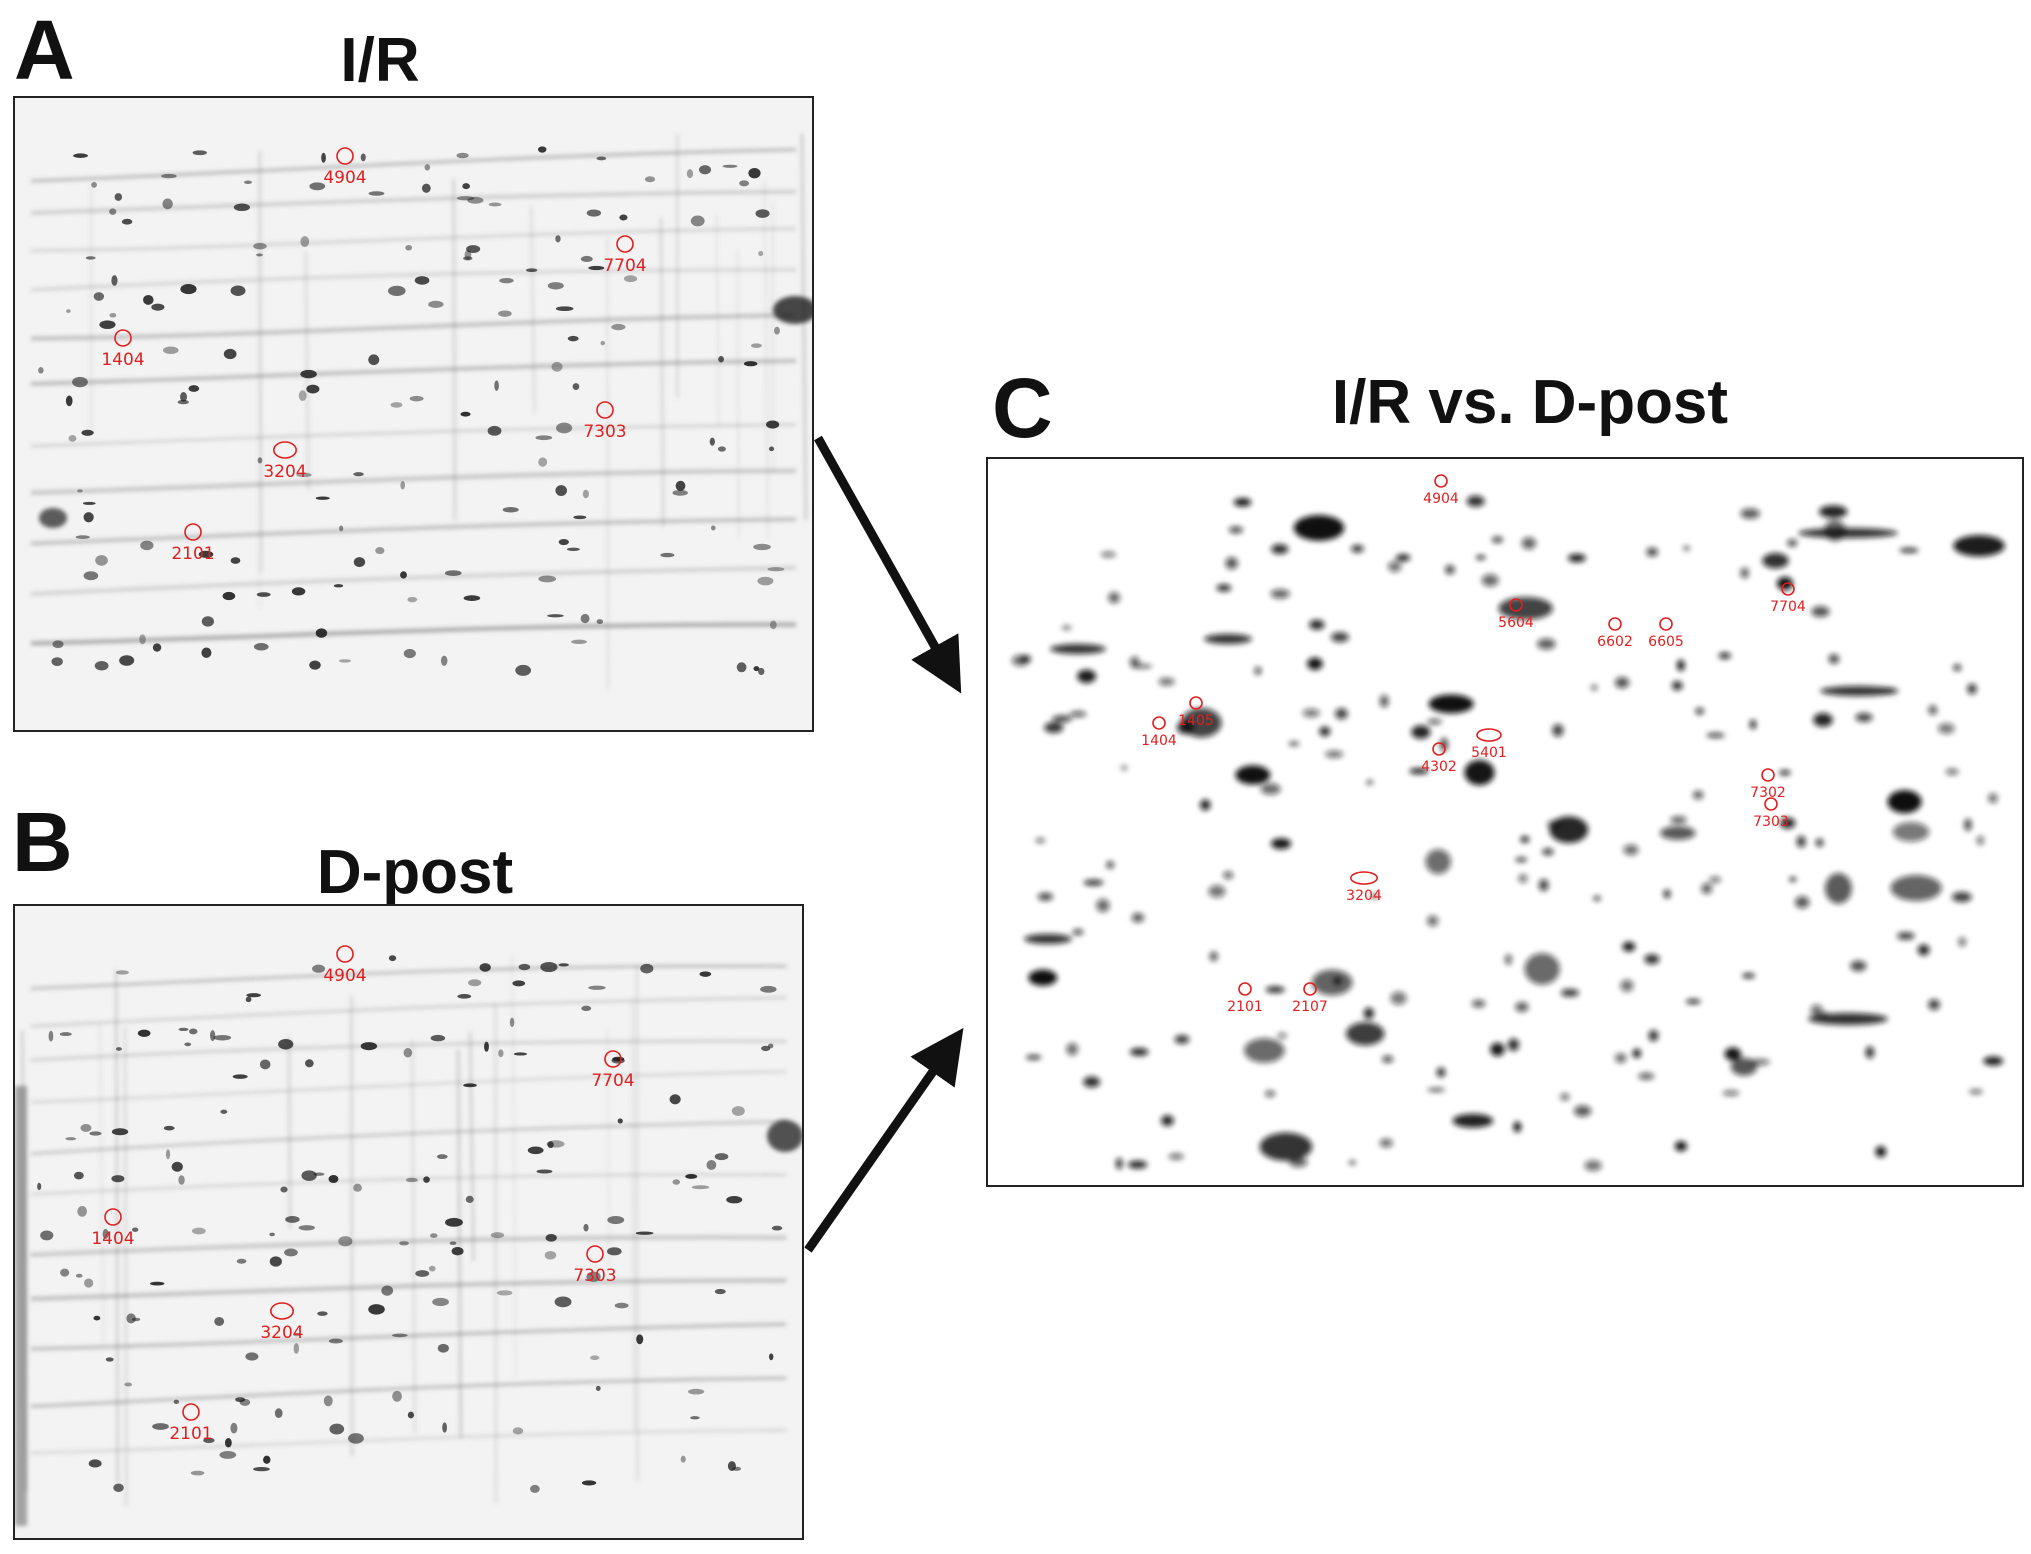 This screenshot has width=2031, height=1554. I want to click on spot-marker-4302: 4302, so click(1439, 758).